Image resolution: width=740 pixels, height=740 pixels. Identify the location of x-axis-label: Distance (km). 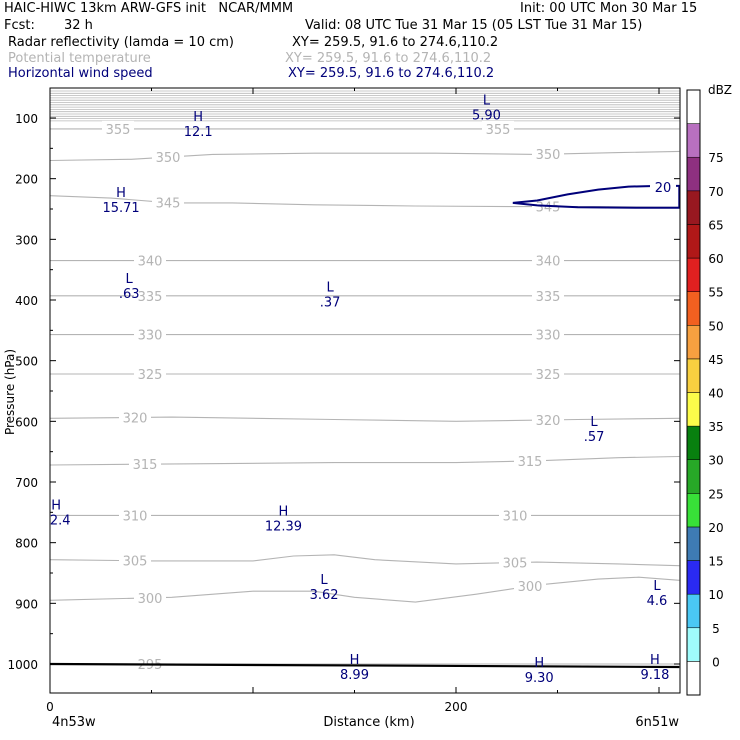
(368, 722).